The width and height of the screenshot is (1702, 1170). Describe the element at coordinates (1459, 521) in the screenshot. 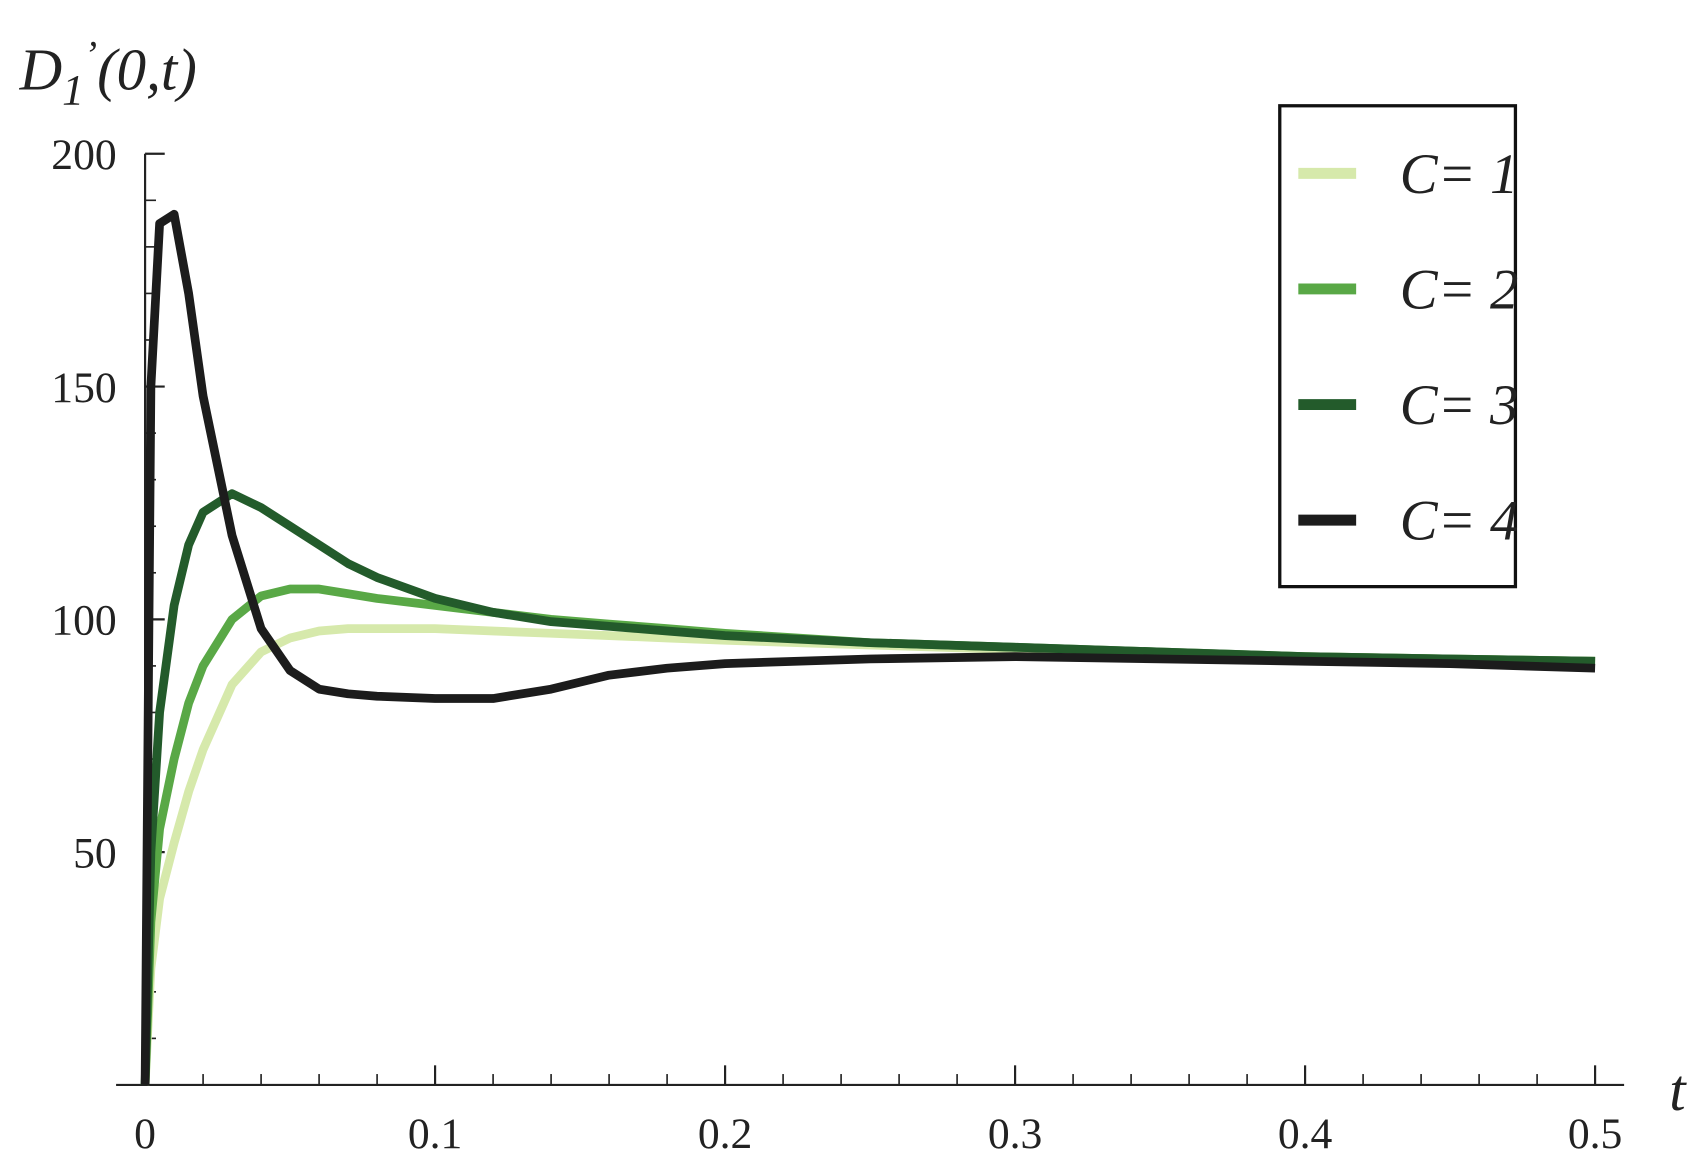

I see `legend-label: C= 4` at that location.